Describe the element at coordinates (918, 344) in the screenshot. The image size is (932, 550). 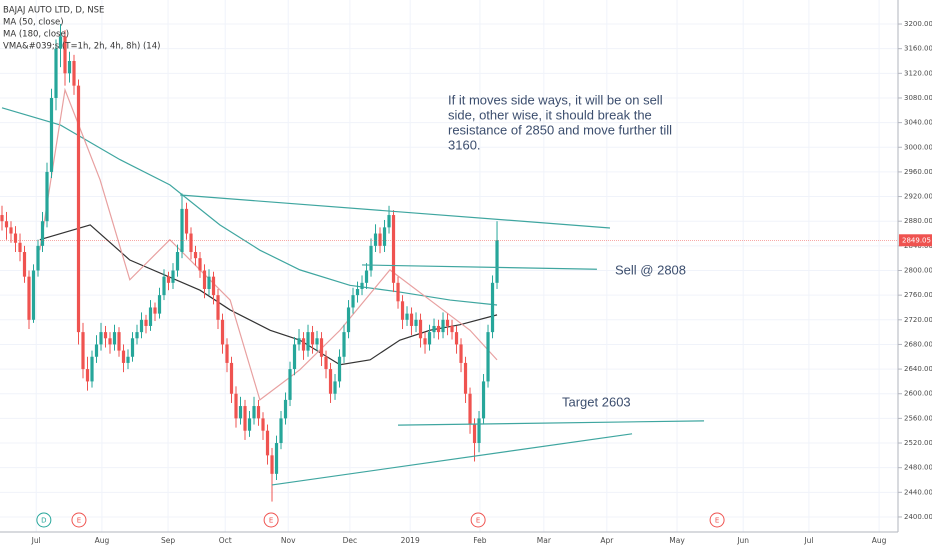
I see `y-tick-label: 2680.00` at that location.